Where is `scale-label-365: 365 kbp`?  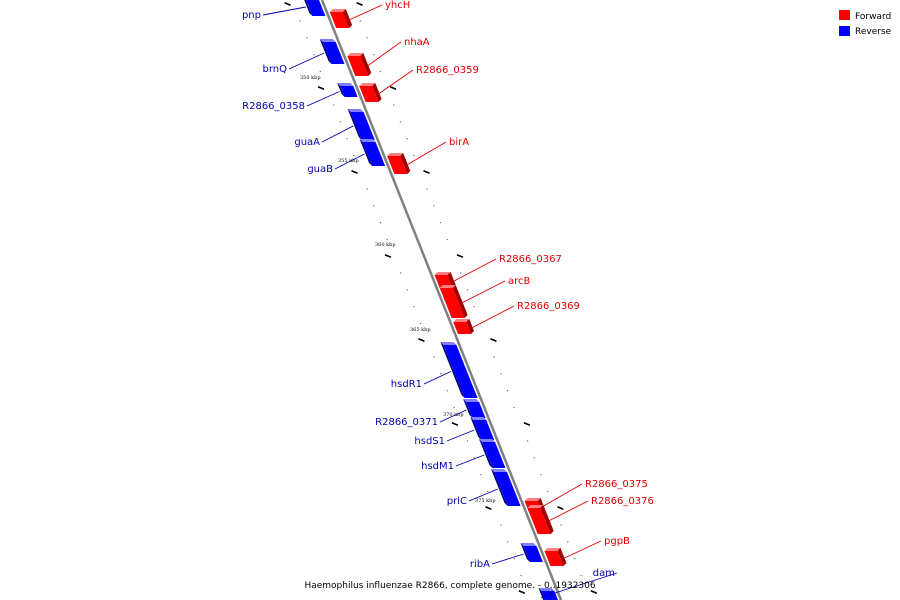 scale-label-365: 365 kbp is located at coordinates (420, 330).